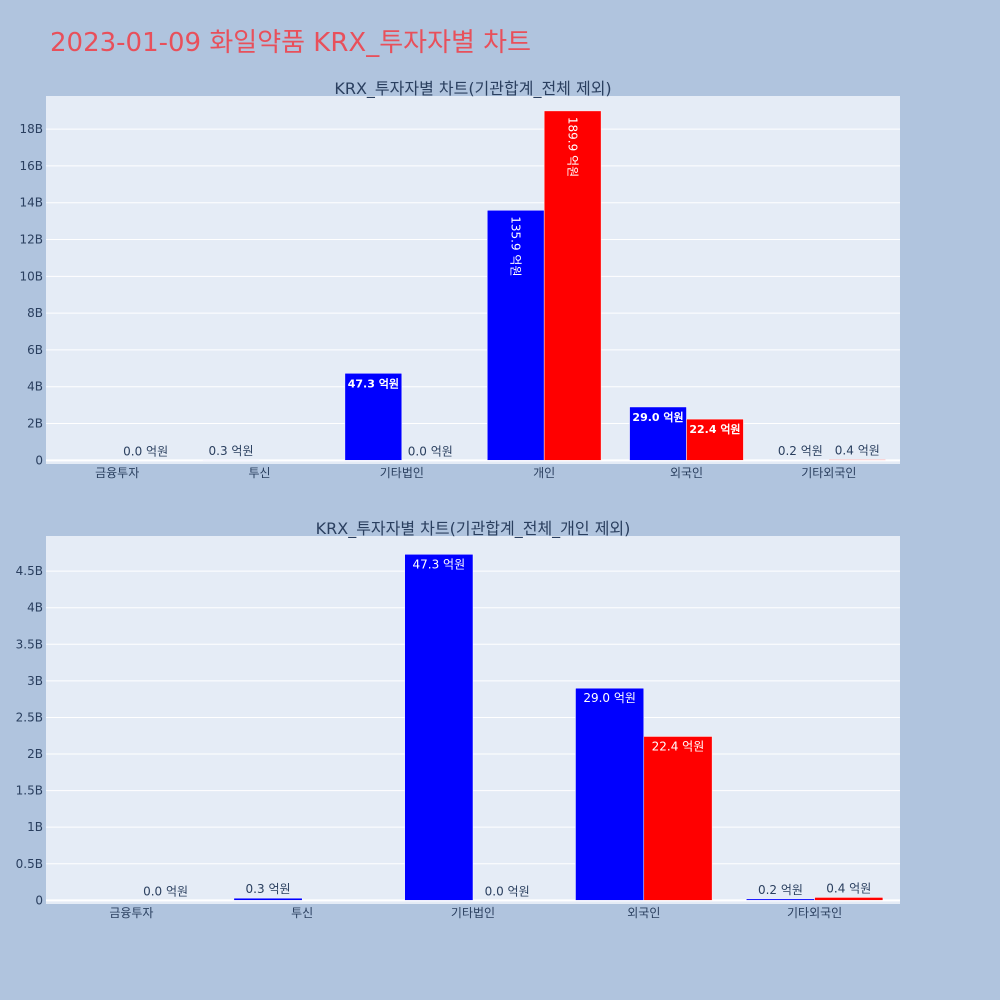 The width and height of the screenshot is (1000, 1000). Describe the element at coordinates (29, 717) in the screenshot. I see `y-tick-label: 2.5B` at that location.